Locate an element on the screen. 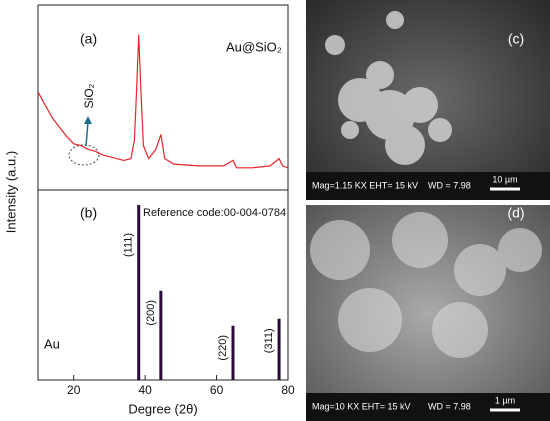  sem-info: Mag=1.15 KX EHT= 15 kV is located at coordinates (365, 185).